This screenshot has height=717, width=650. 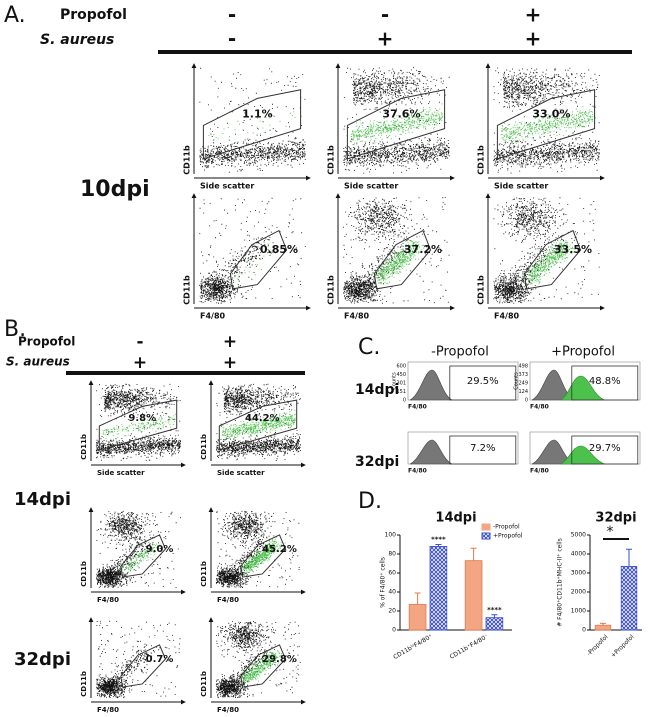 I want to click on y-tick-label: 2000, so click(x=578, y=592).